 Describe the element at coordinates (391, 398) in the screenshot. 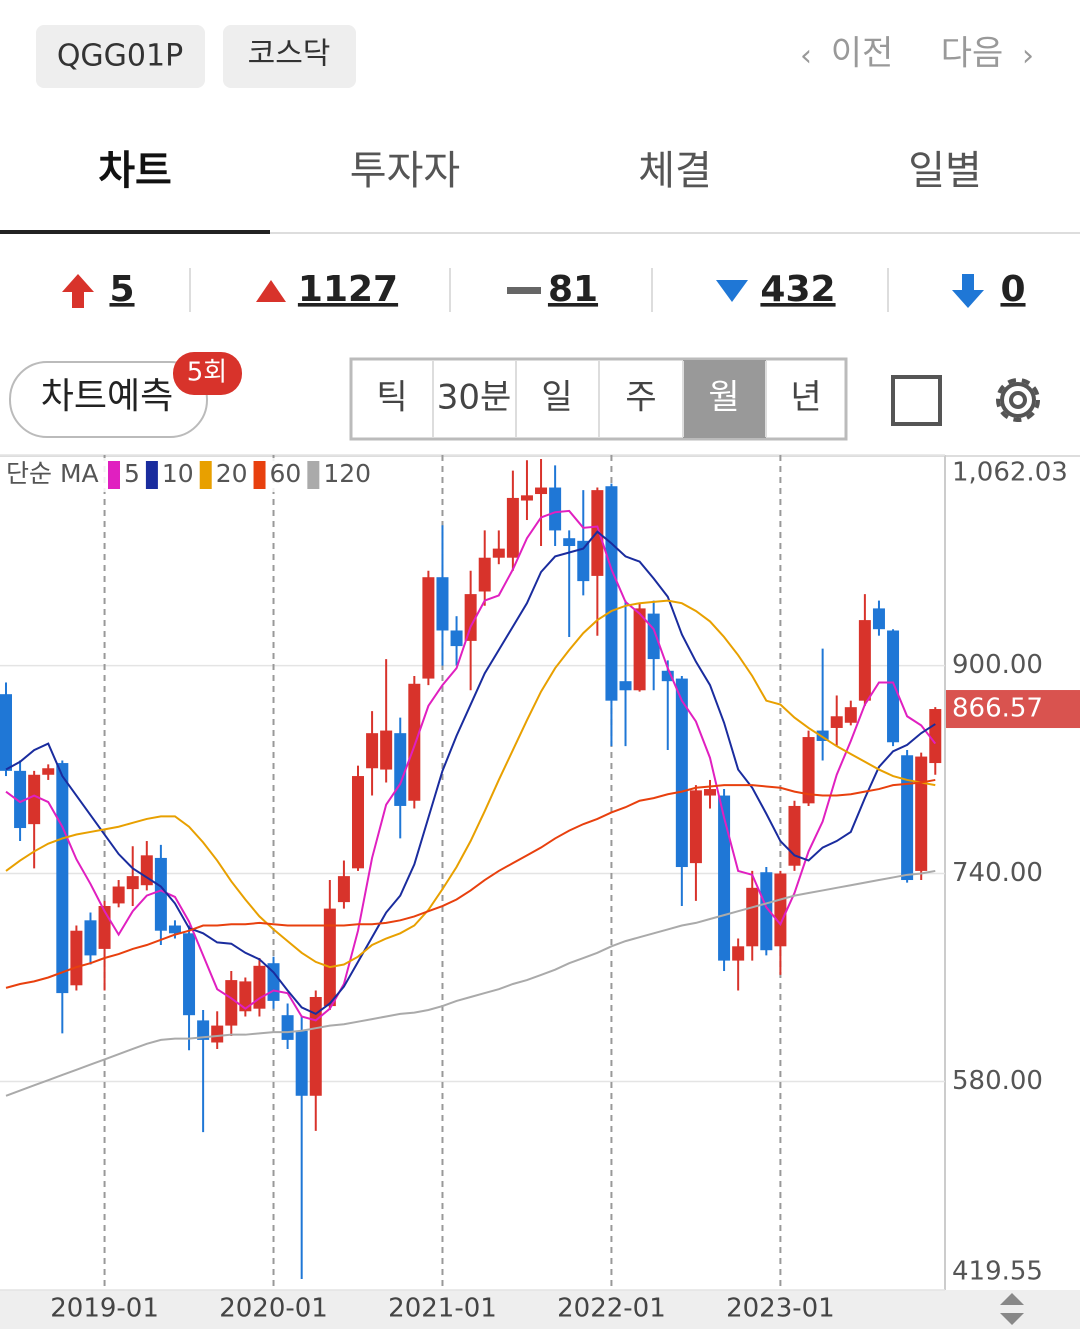

I see `period: 틱` at that location.